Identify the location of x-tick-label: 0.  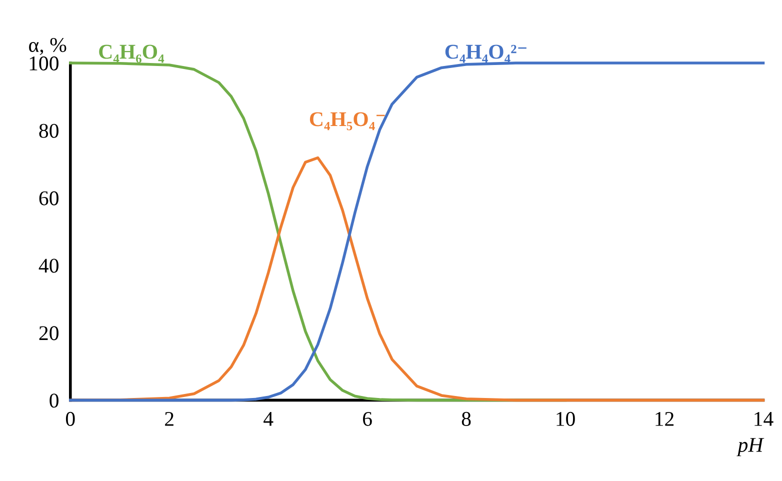
(70, 419).